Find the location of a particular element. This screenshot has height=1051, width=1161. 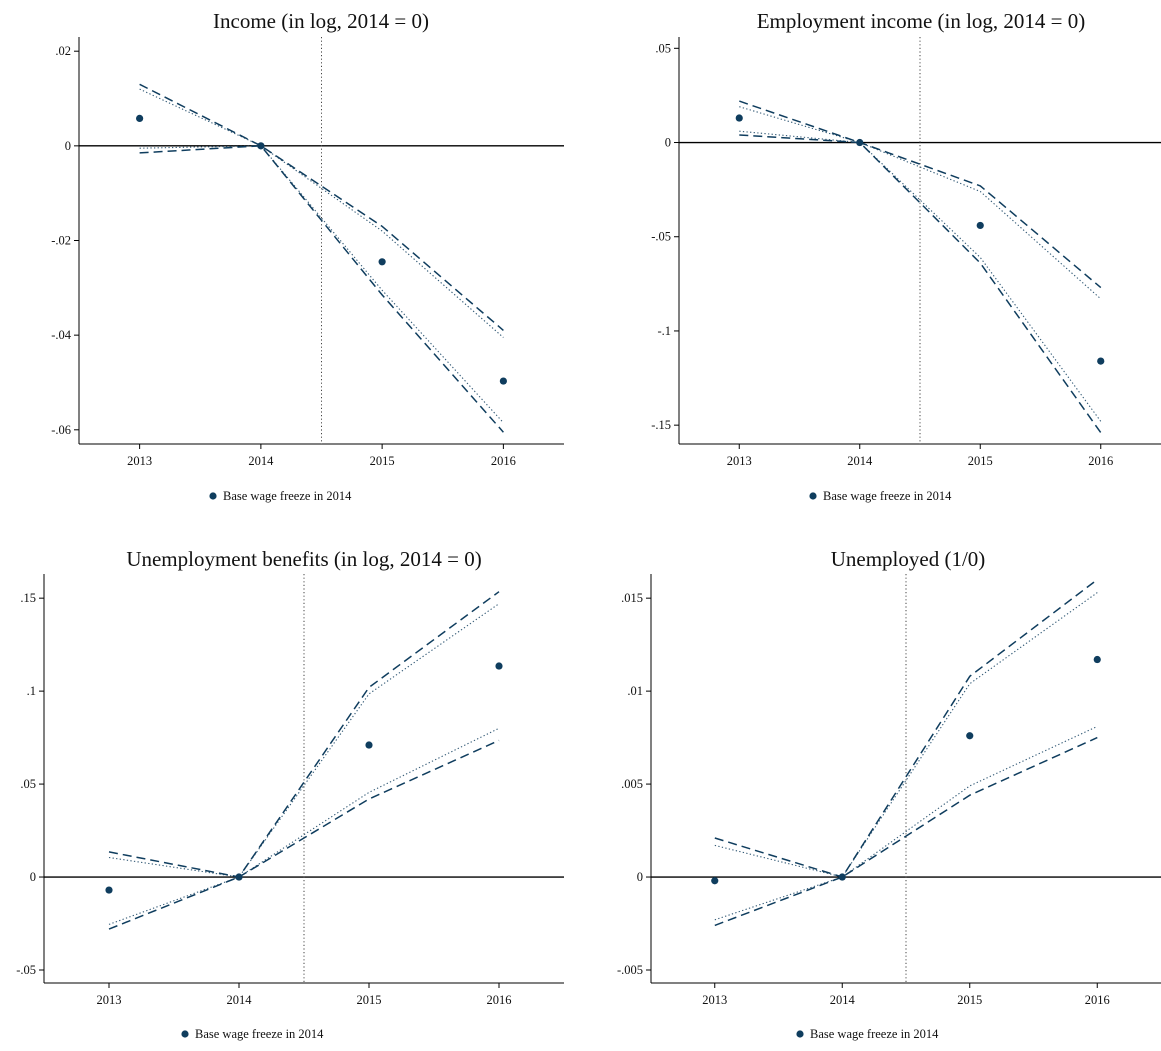

y-tick-label: -.005 is located at coordinates (630, 970).